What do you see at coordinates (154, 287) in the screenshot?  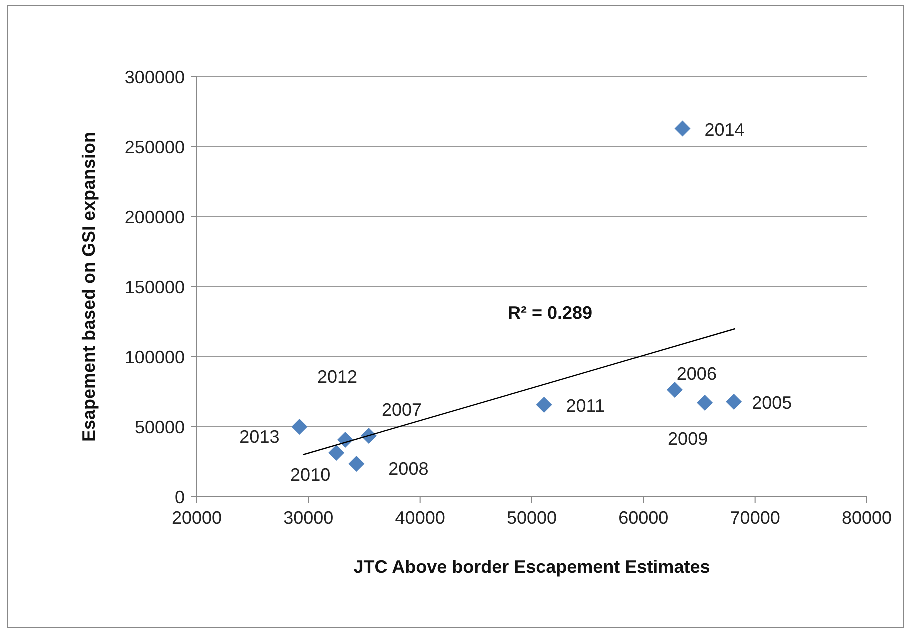 I see `y-tick-label: 150000` at bounding box center [154, 287].